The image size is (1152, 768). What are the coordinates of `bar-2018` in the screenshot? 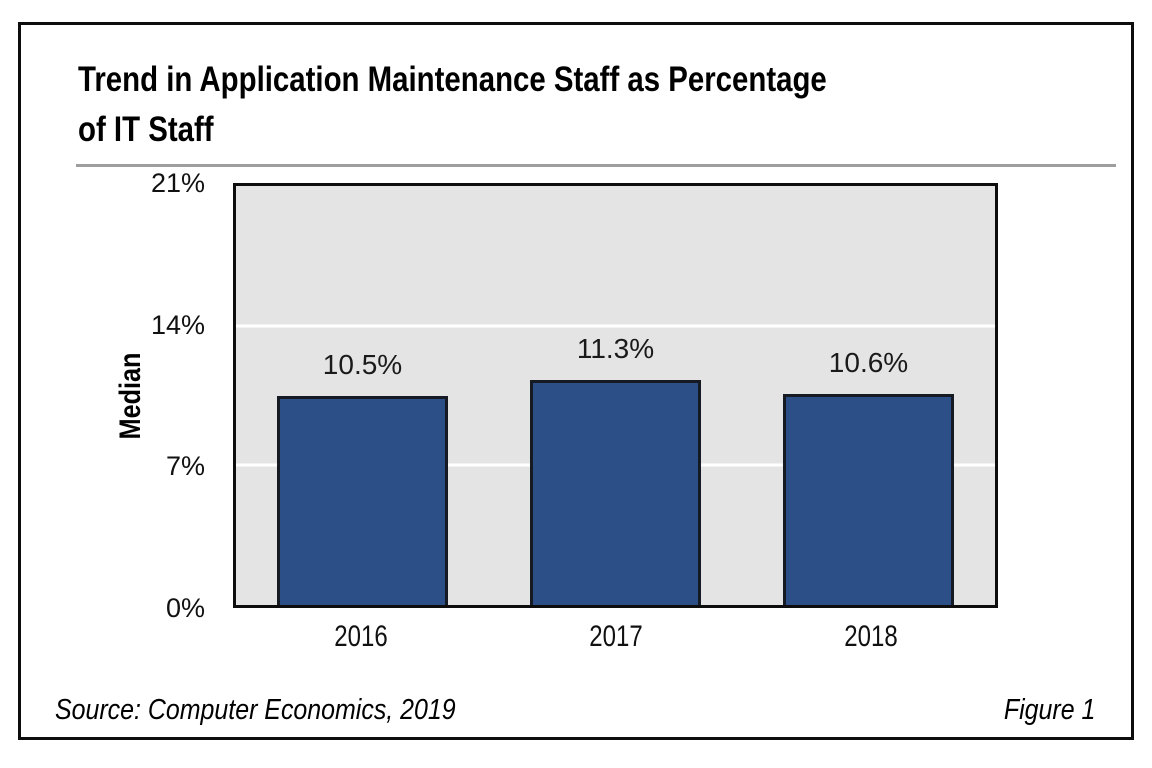 It's located at (868, 499).